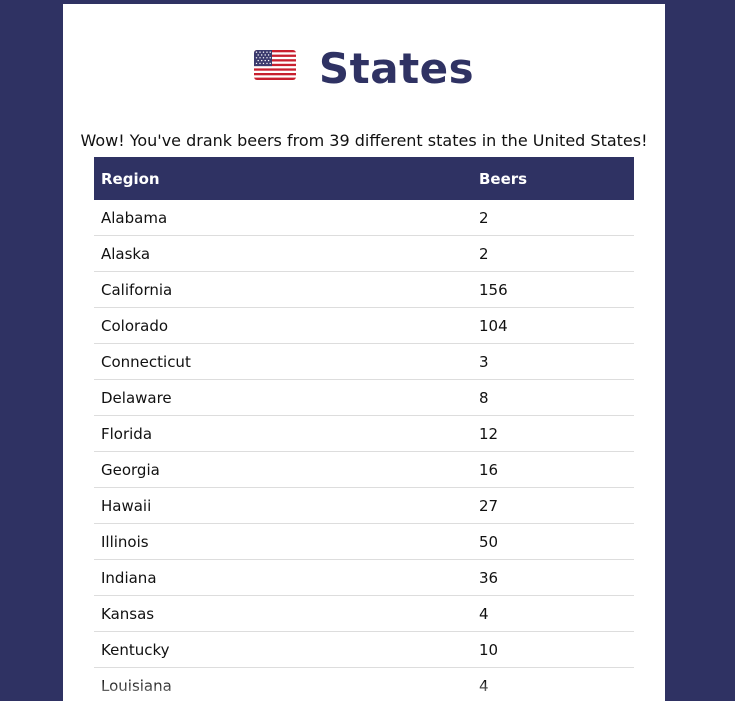 This screenshot has width=735, height=701. Describe the element at coordinates (274, 64) in the screenshot. I see `us-flag-icon` at that location.